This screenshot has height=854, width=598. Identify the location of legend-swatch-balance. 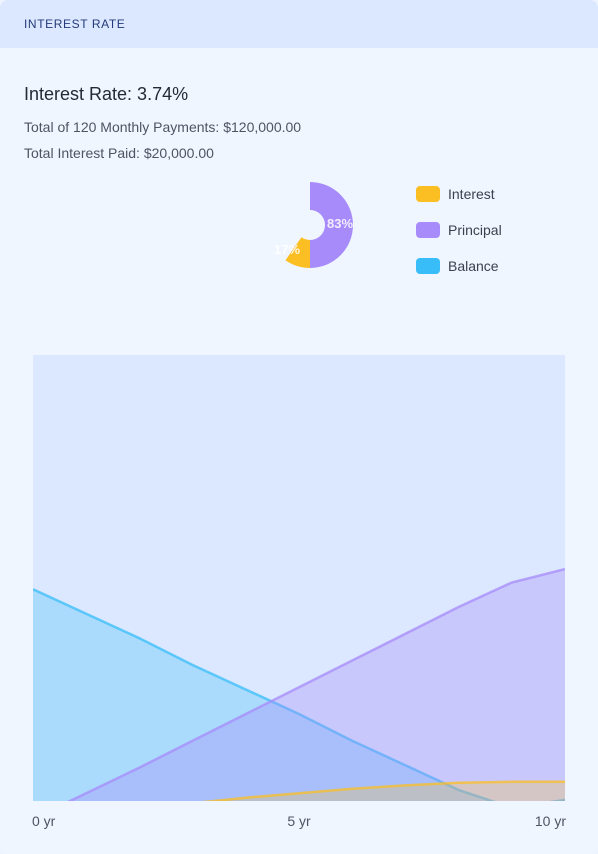
(428, 266).